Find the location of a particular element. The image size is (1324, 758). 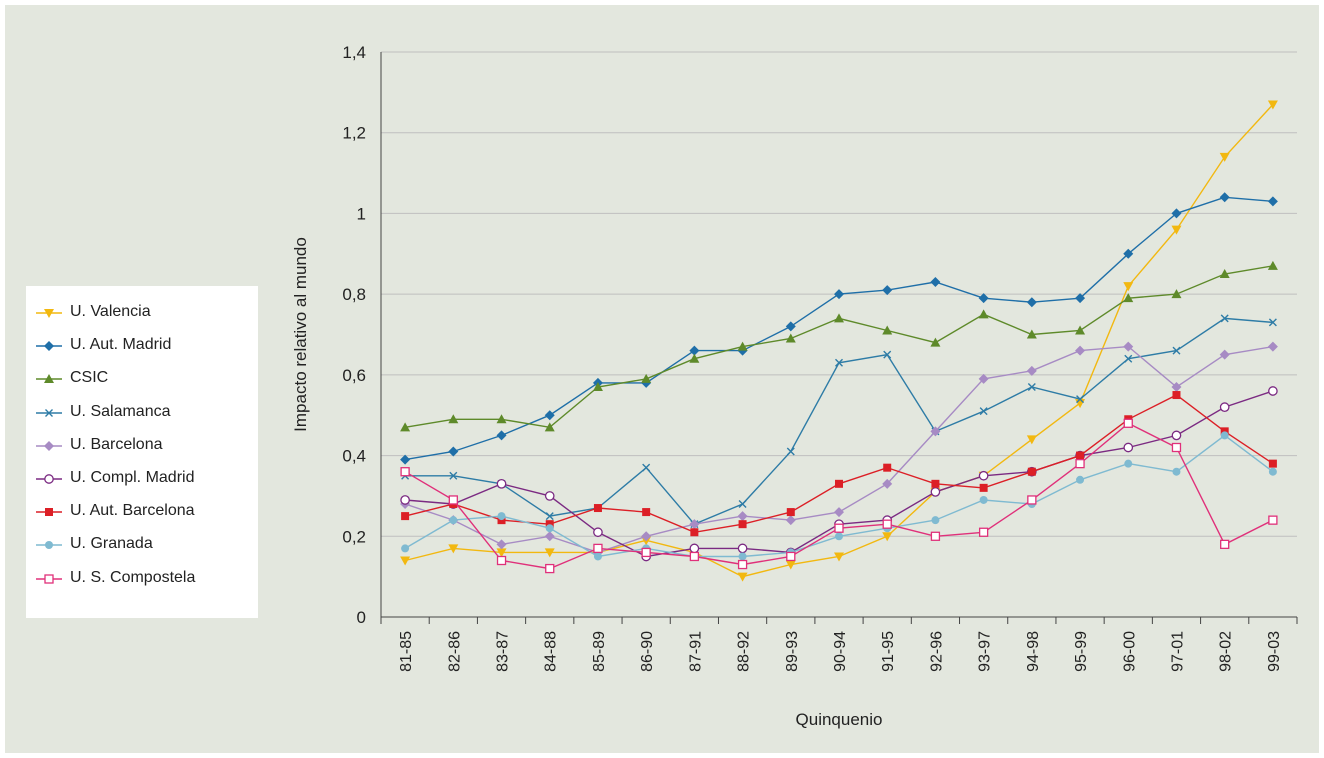

x-tick-label: 85-89 is located at coordinates (599, 651).